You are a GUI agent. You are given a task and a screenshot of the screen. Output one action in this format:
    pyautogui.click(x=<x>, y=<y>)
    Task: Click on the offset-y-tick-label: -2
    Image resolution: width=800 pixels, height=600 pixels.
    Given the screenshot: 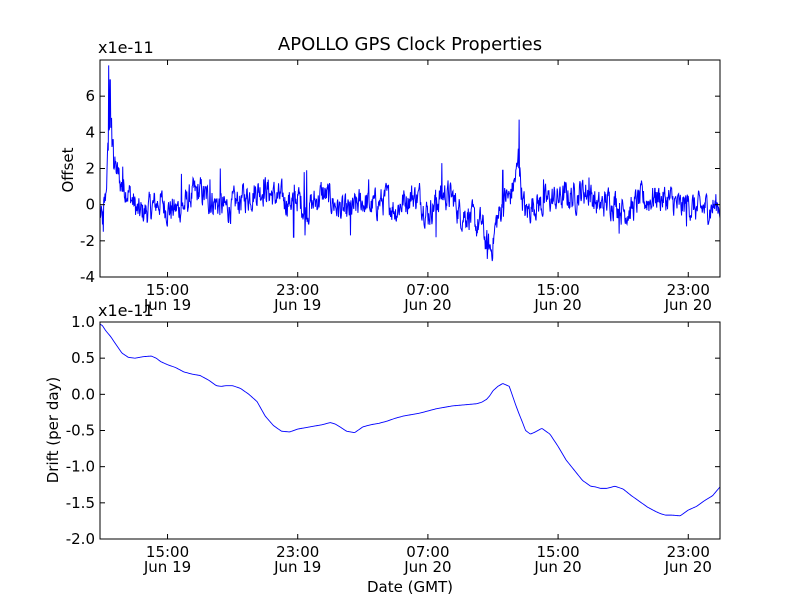 What is the action you would take?
    pyautogui.click(x=87, y=241)
    